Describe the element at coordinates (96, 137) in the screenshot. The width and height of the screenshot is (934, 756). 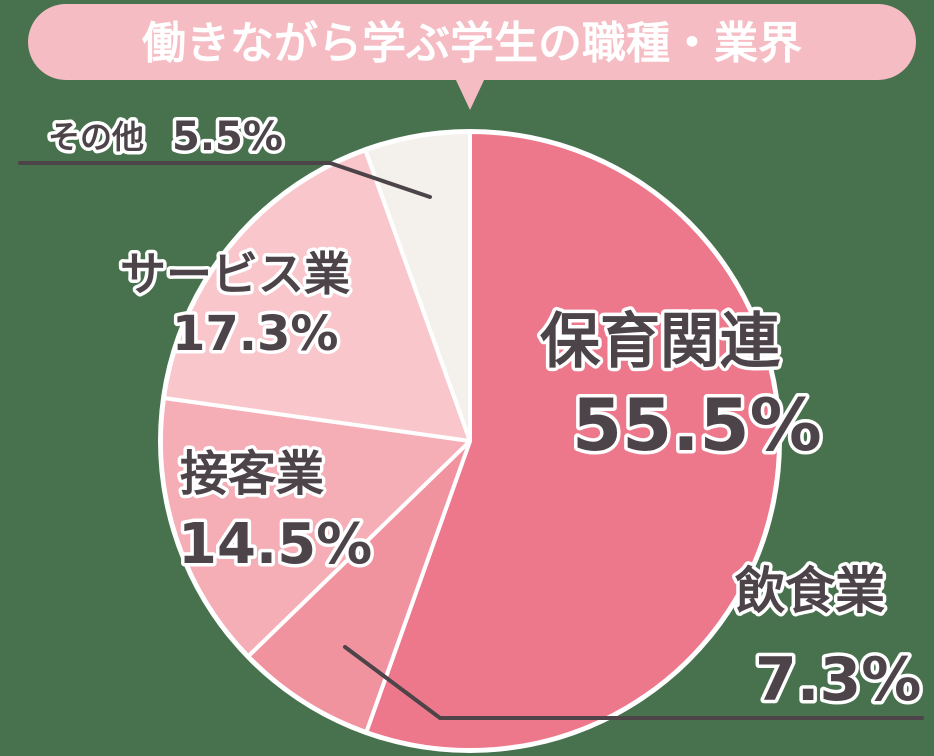
I see `label-other-name: その他` at that location.